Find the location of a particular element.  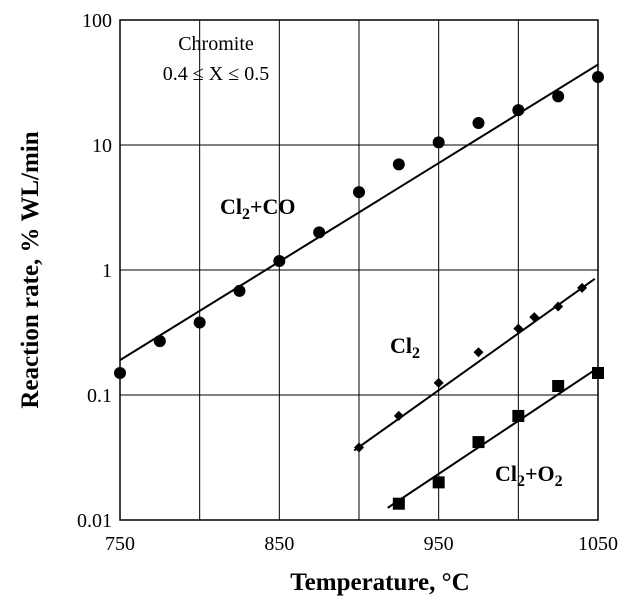

x-tick-label: 750 is located at coordinates (120, 544).